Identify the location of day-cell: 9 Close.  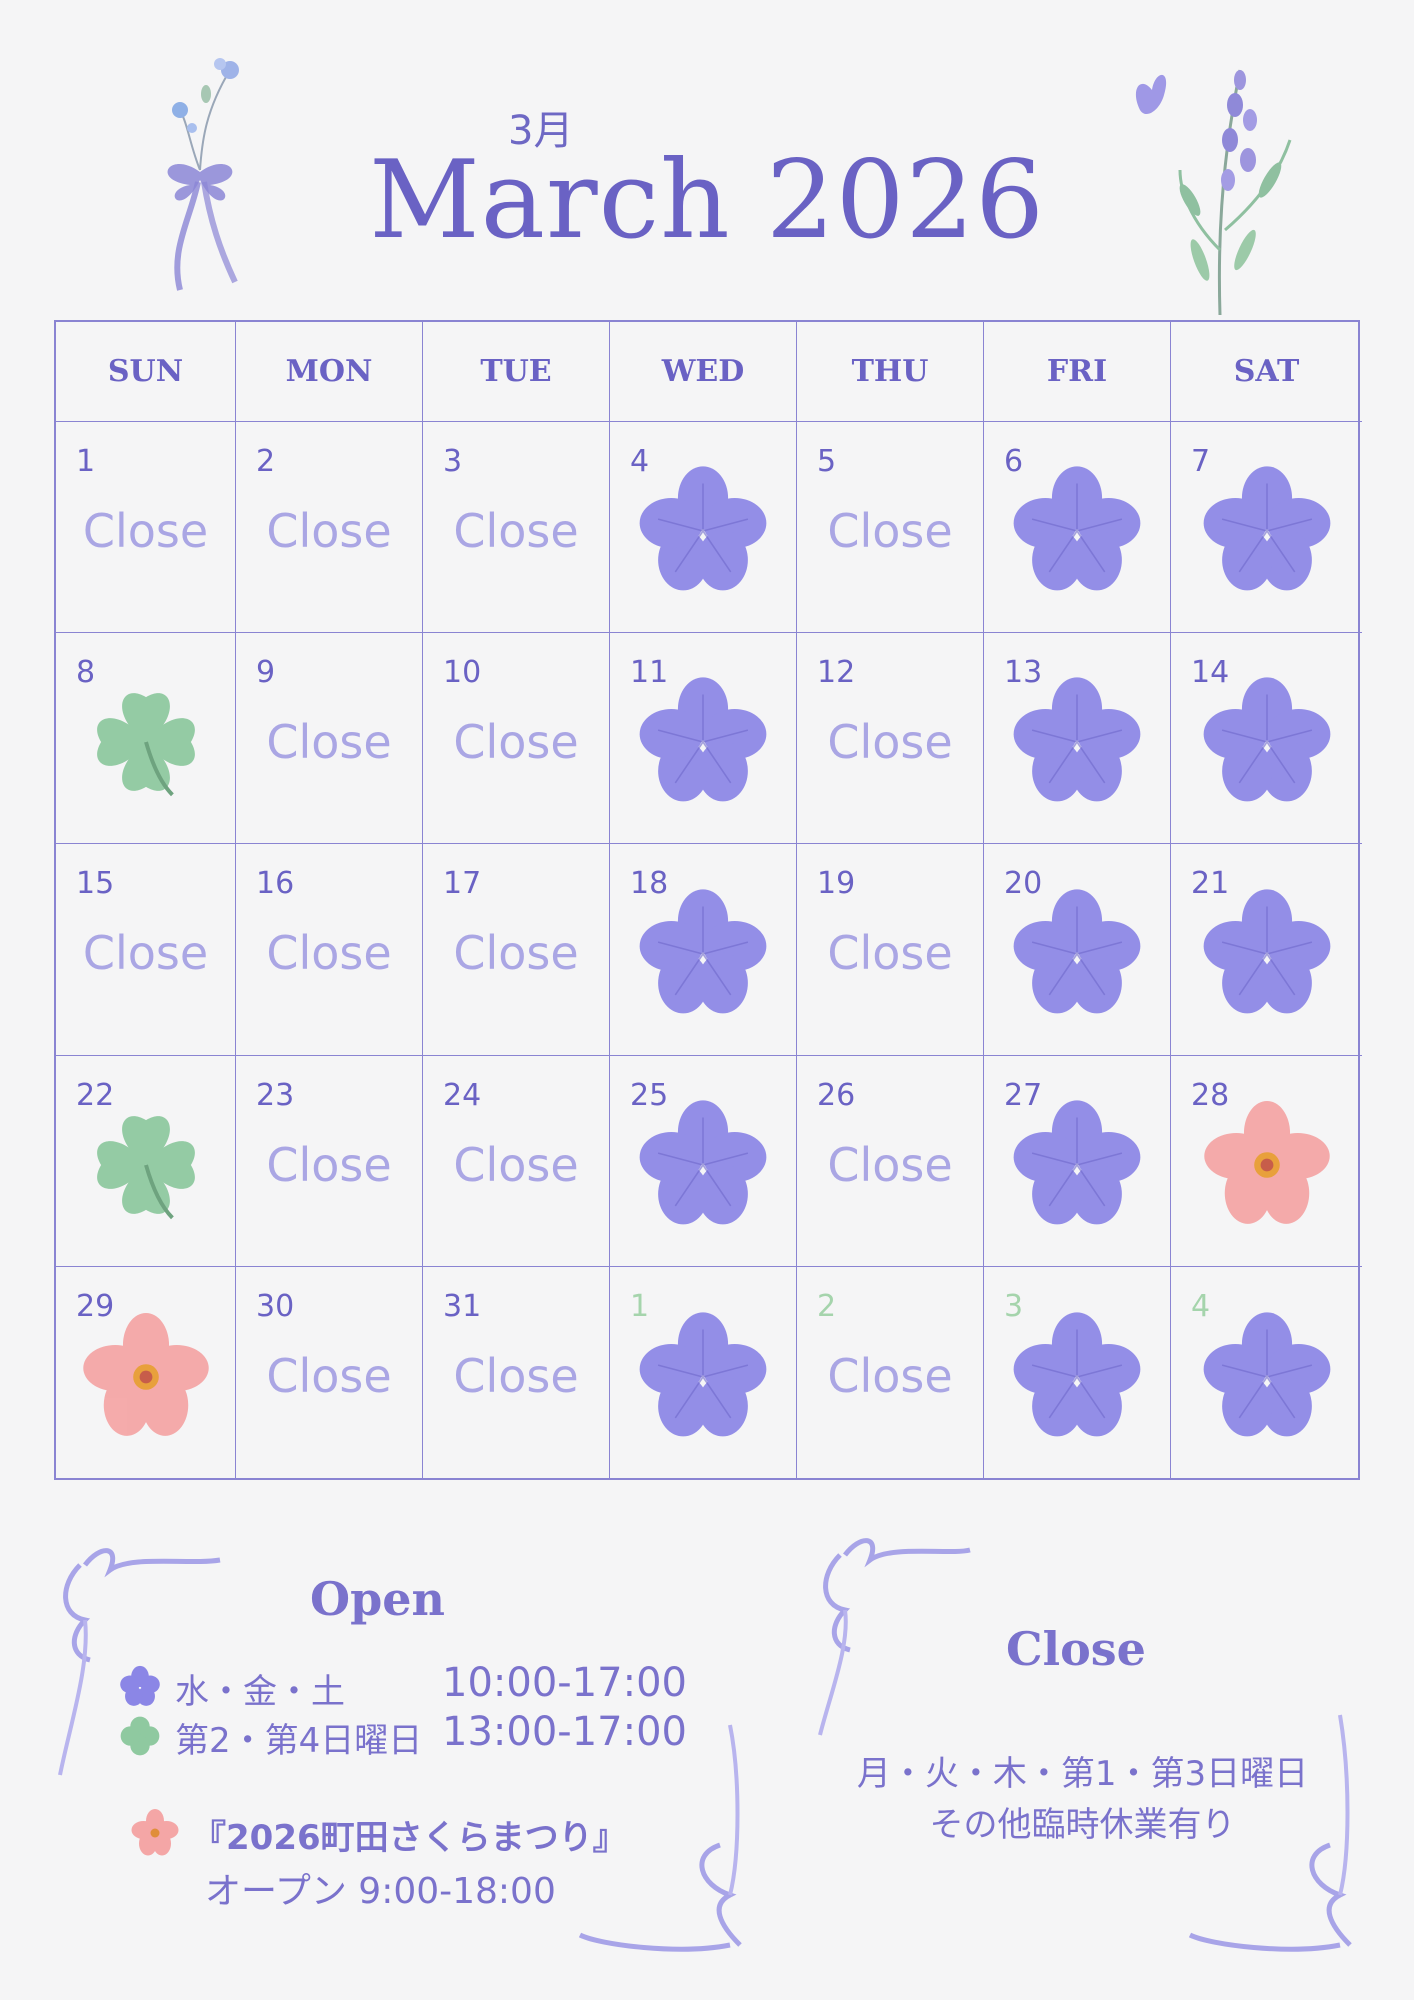
(329, 739).